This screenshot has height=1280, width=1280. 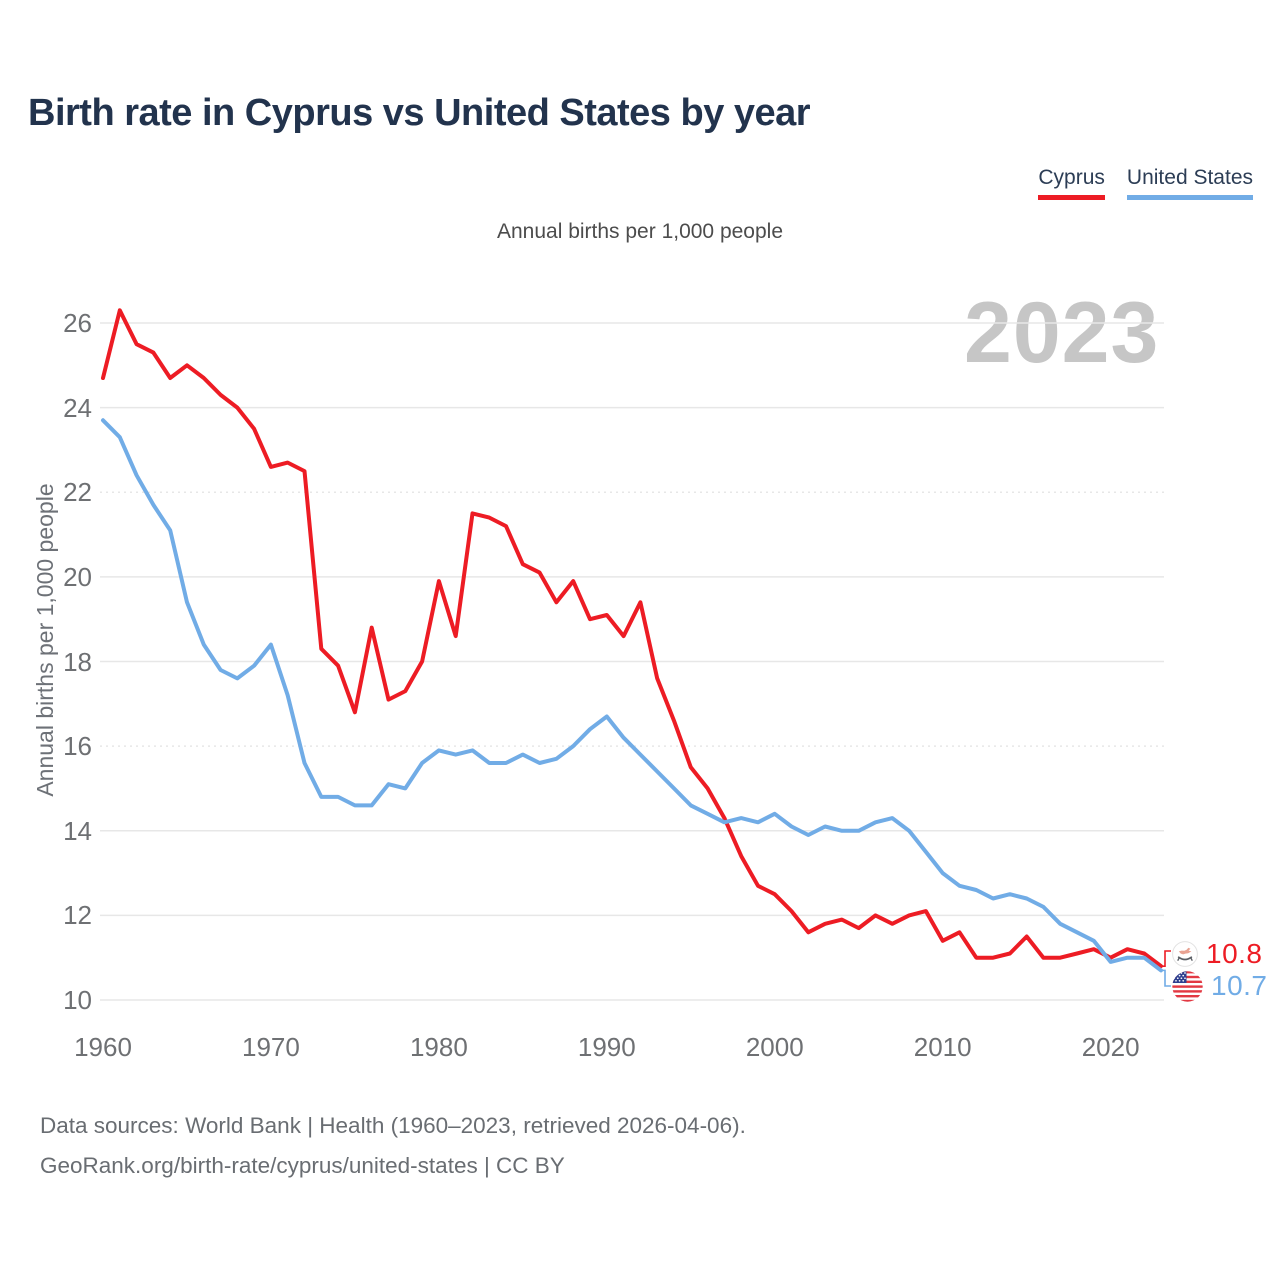 What do you see at coordinates (438, 1047) in the screenshot?
I see `x-tick-label-1980: 1980` at bounding box center [438, 1047].